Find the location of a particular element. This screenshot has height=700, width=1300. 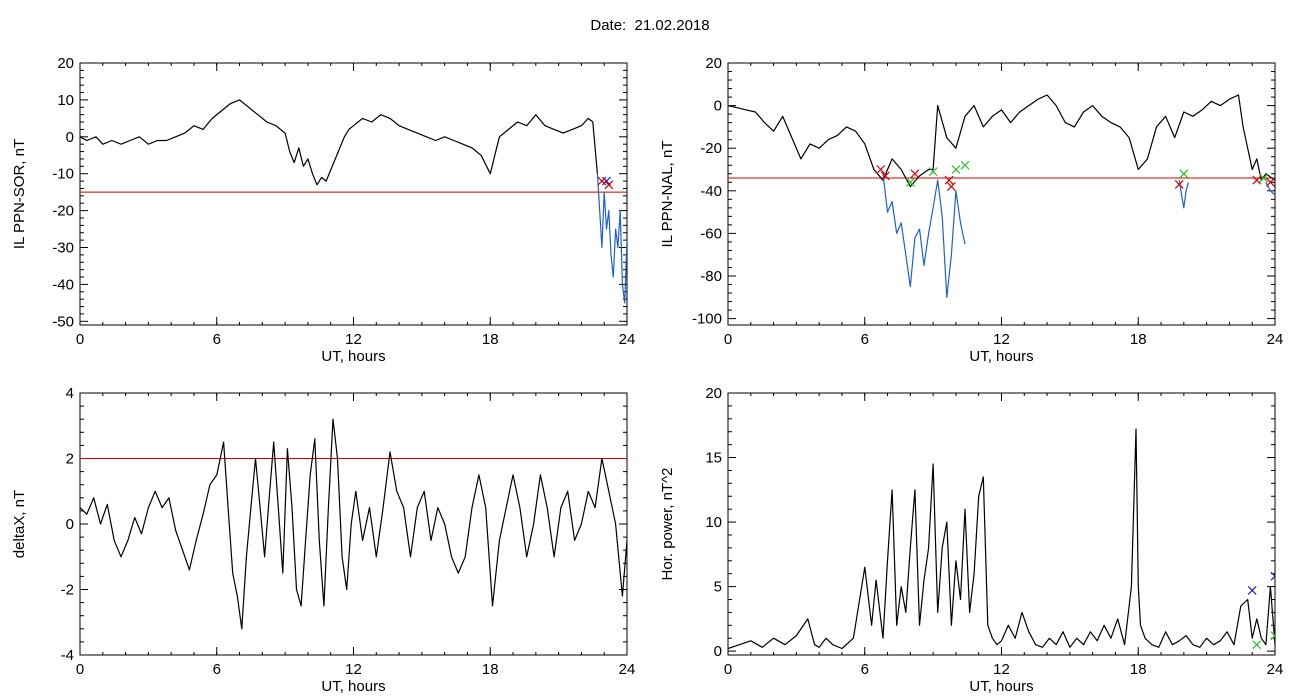

chart-date-title: Date: 21.02.2018 is located at coordinates (650, 25).